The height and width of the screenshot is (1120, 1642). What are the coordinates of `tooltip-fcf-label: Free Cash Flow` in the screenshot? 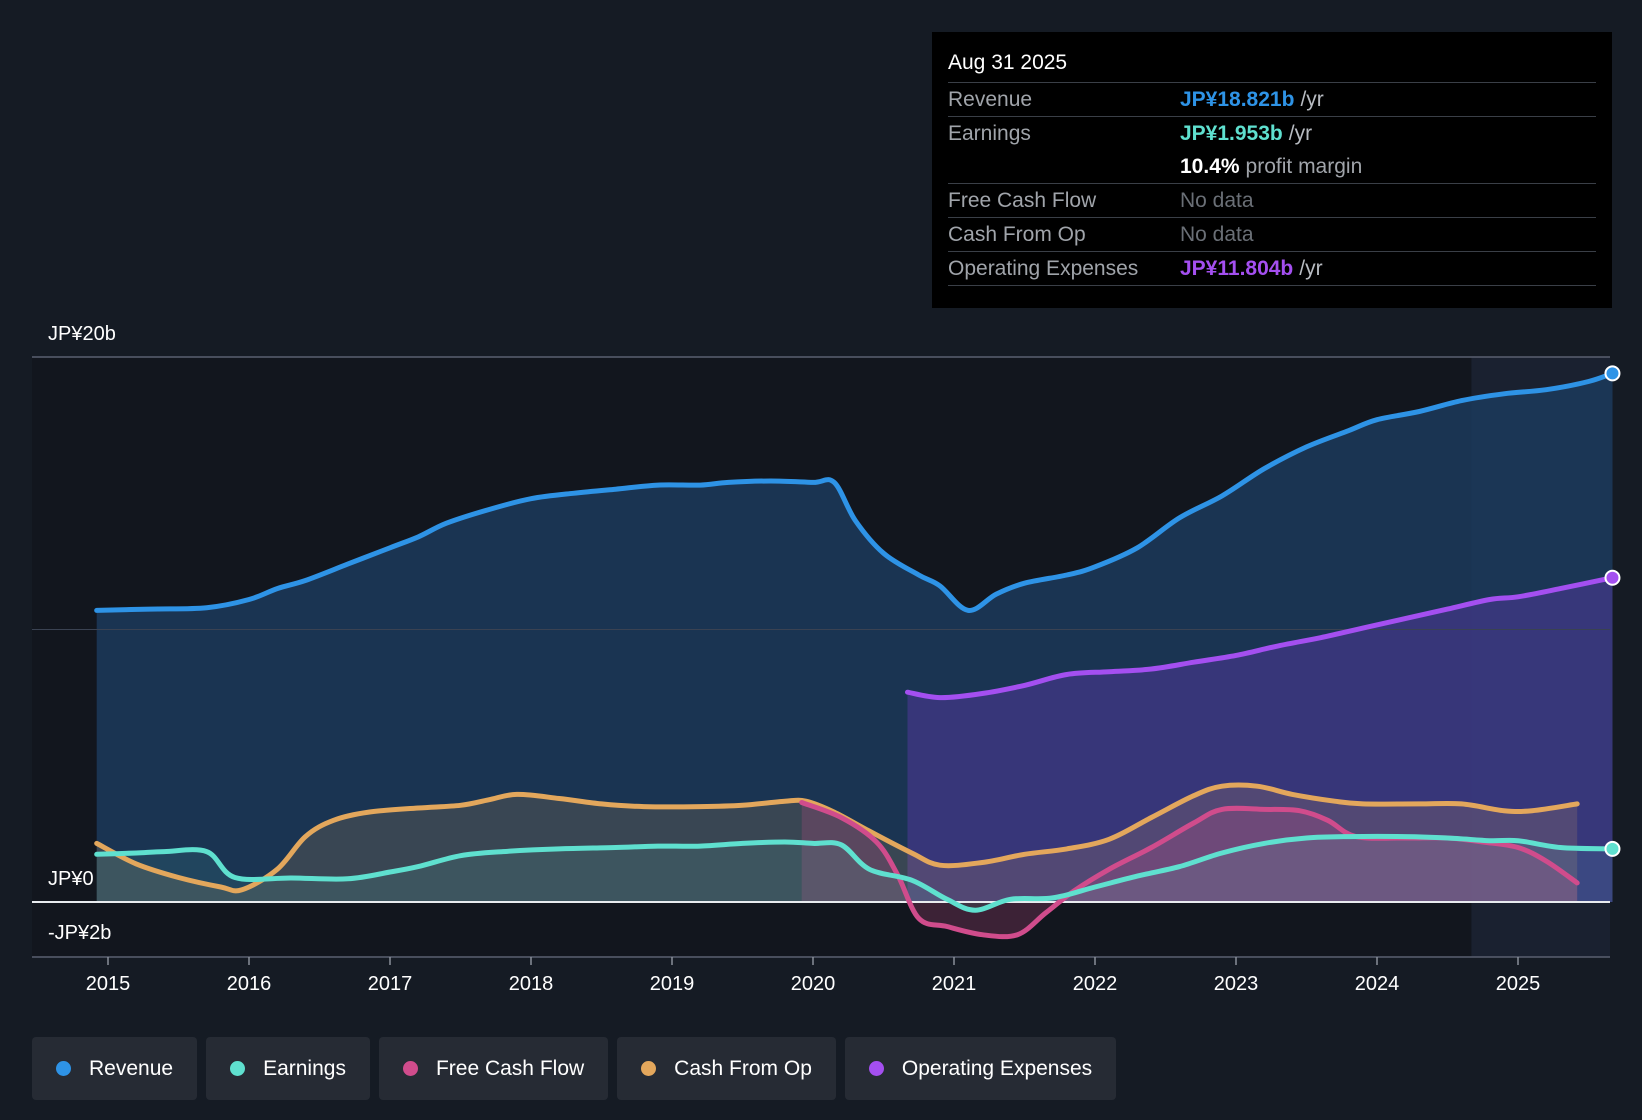 It's located at (1022, 200).